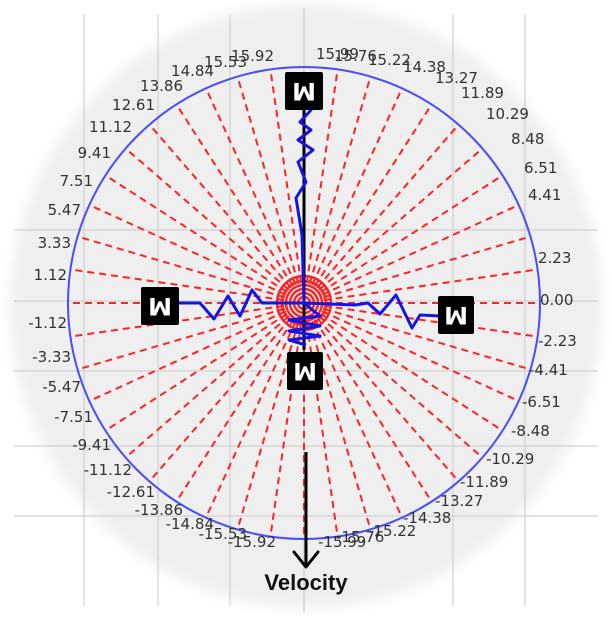  I want to click on tick-label: 15.53, so click(225, 62).